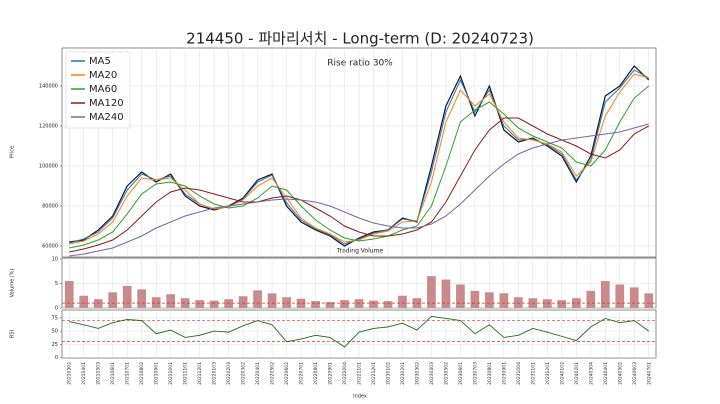  I want to click on legend-label: MA120, so click(106, 103).